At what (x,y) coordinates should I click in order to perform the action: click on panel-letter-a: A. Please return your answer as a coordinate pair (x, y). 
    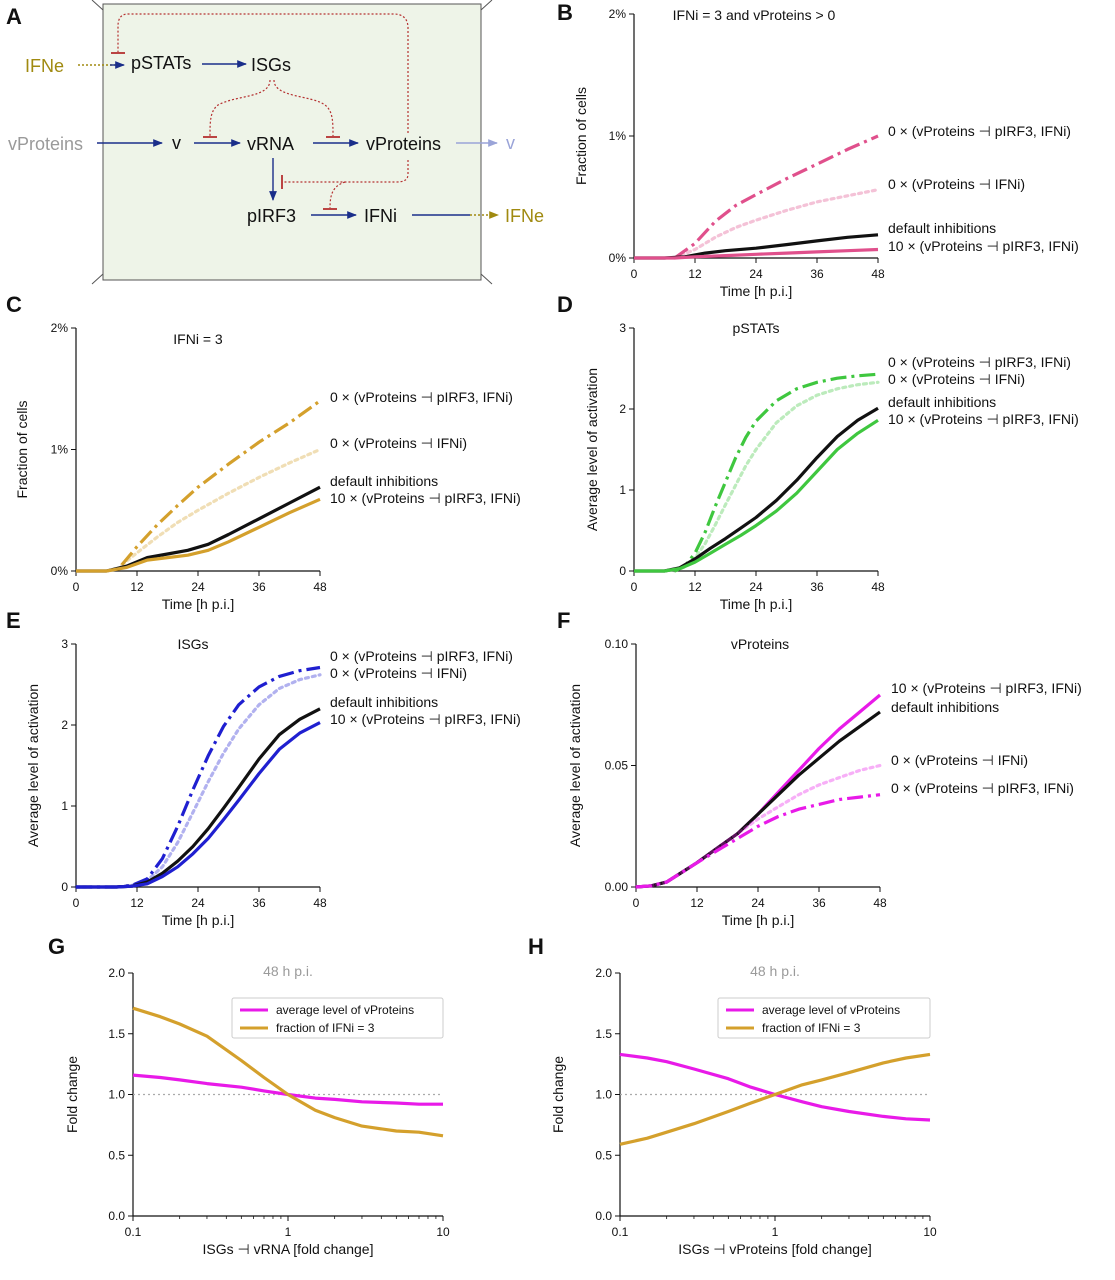
    Looking at the image, I should click on (14, 16).